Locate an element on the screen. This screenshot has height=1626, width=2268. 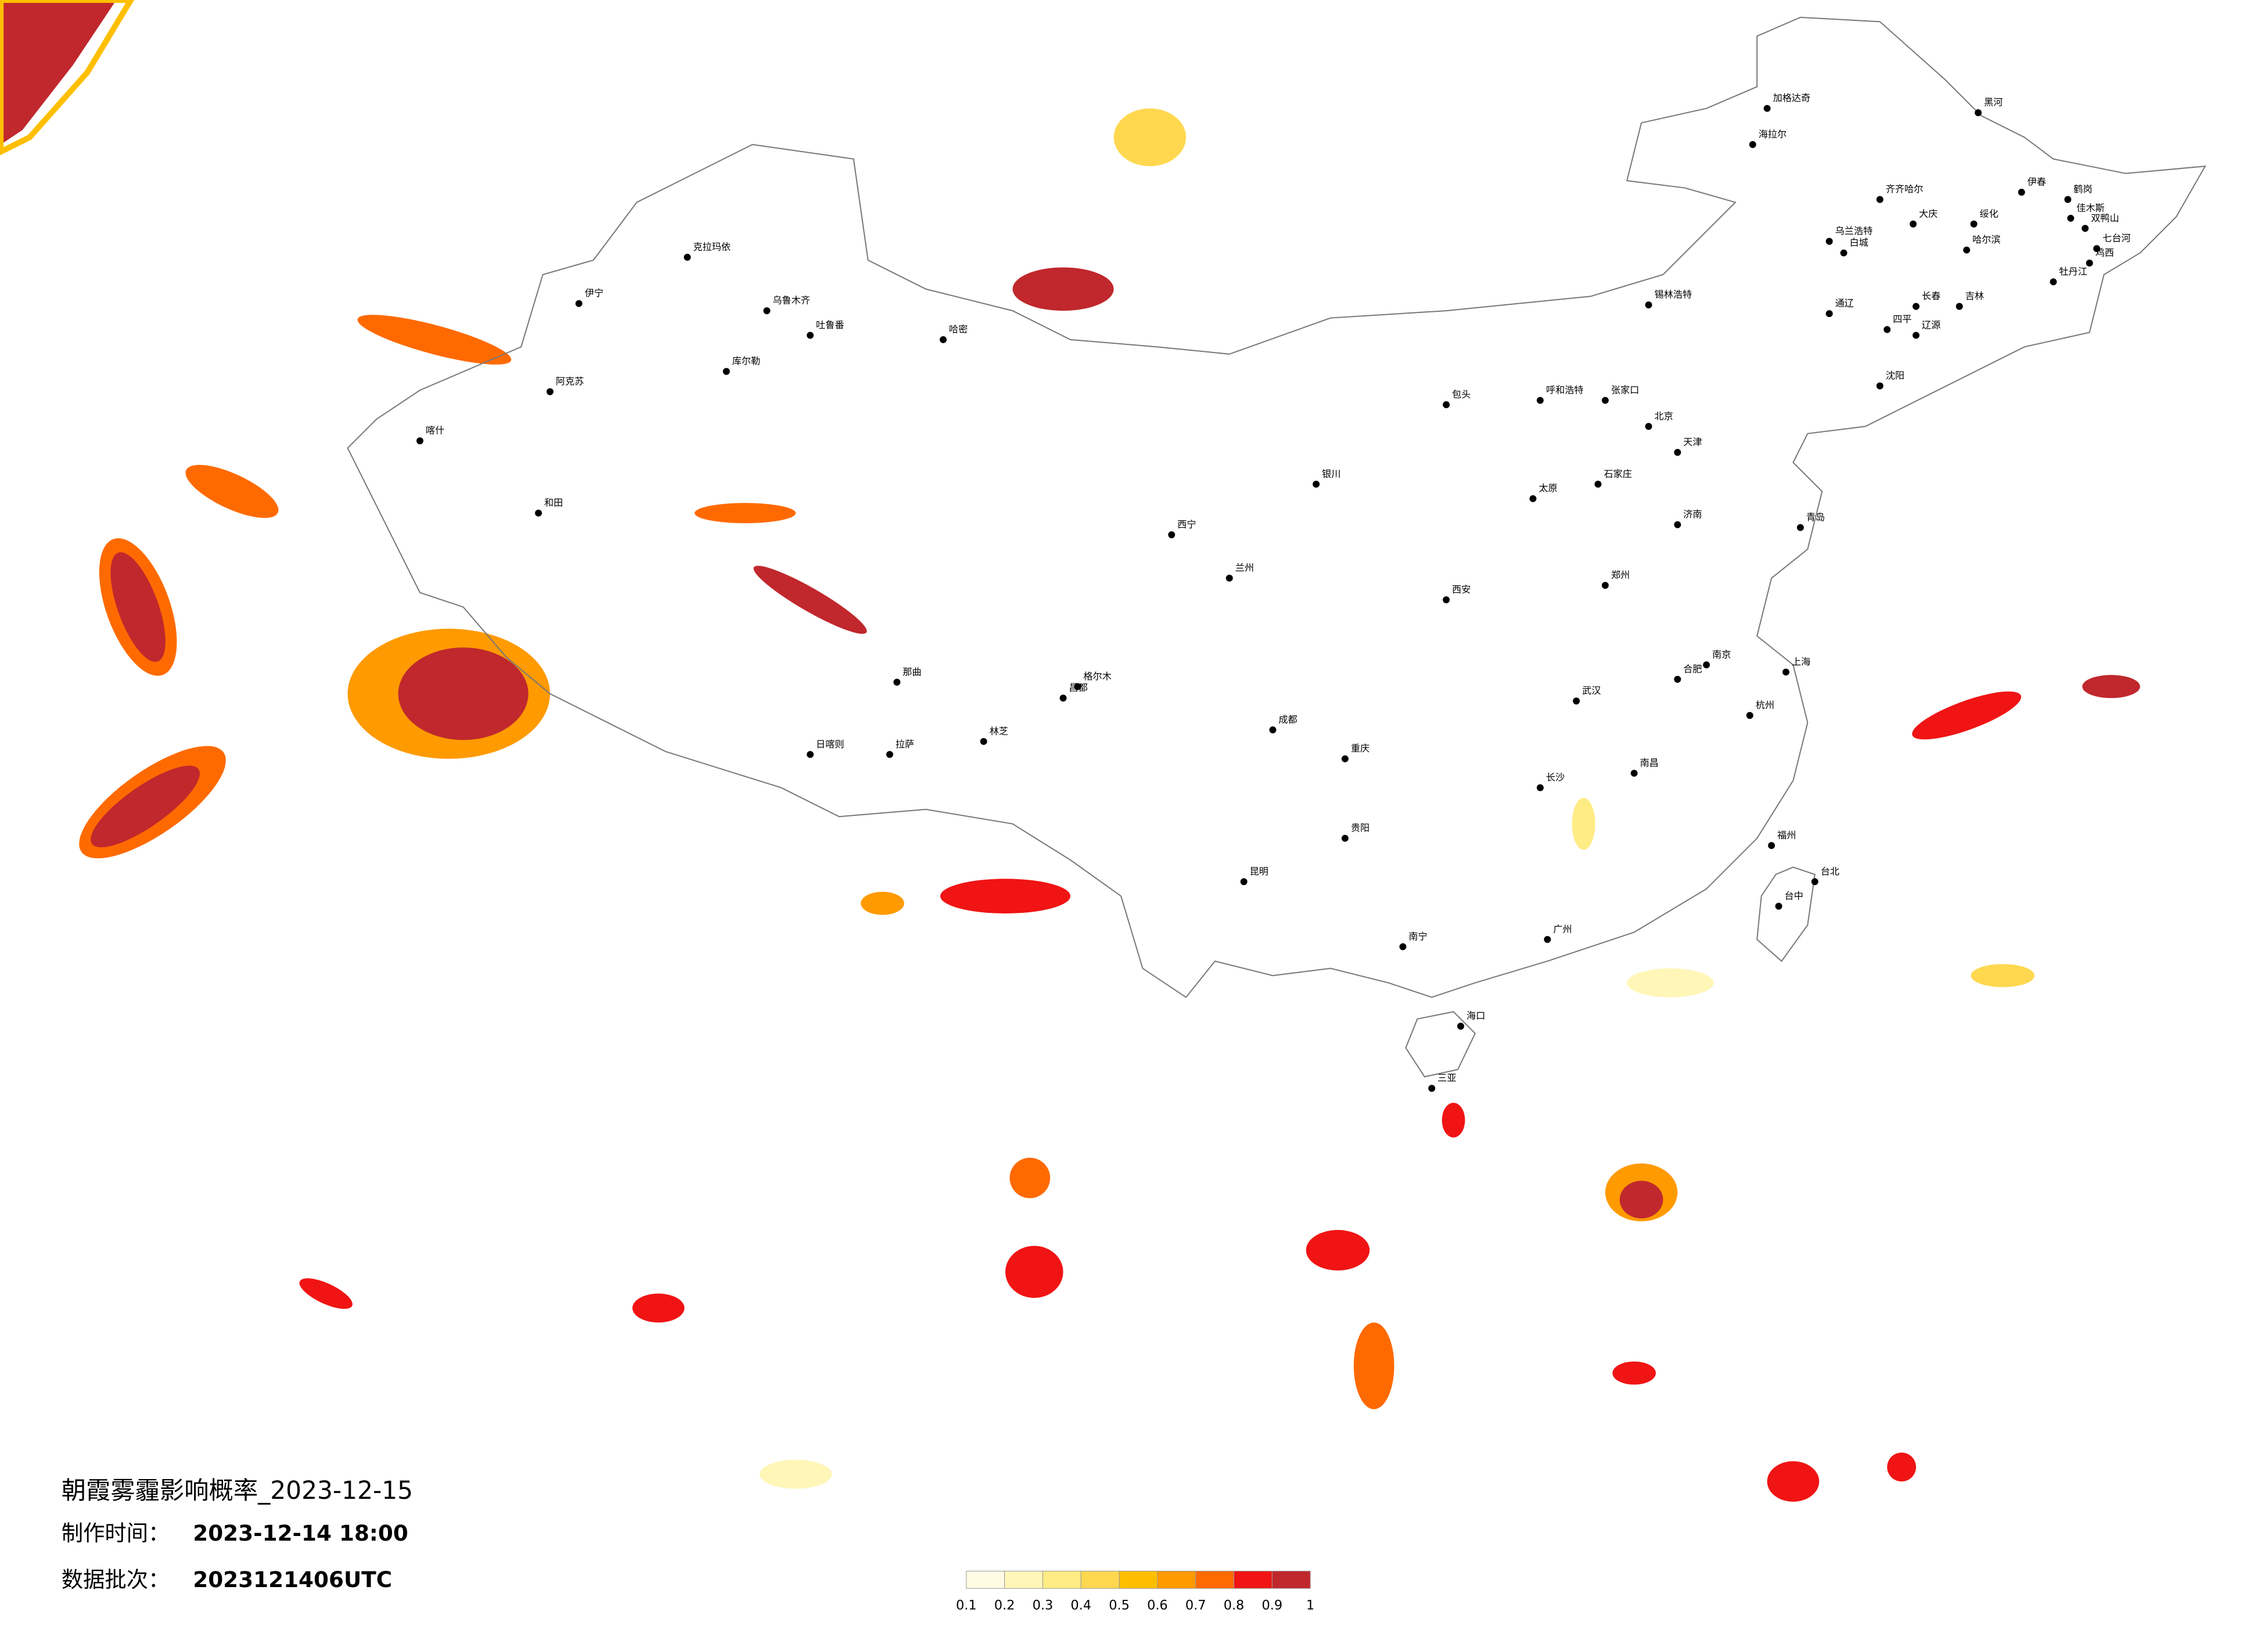
city-label: 加格达奇 is located at coordinates (1792, 97).